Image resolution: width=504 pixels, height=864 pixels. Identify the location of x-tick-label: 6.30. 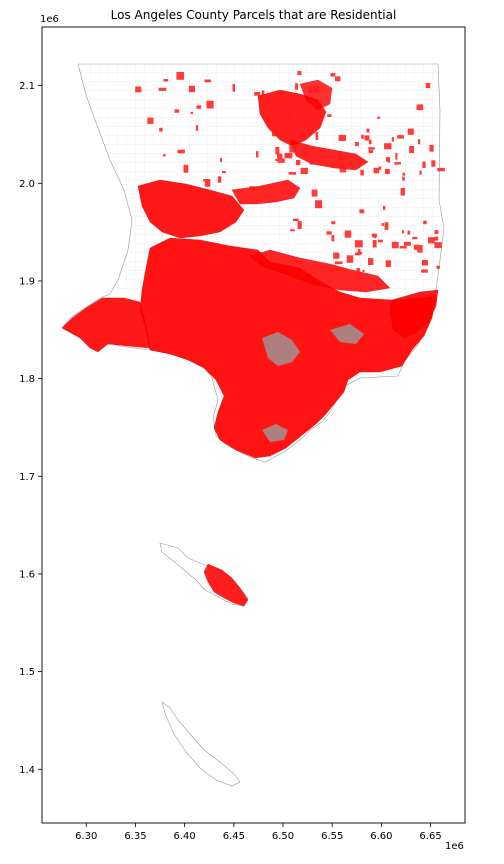
(86, 836).